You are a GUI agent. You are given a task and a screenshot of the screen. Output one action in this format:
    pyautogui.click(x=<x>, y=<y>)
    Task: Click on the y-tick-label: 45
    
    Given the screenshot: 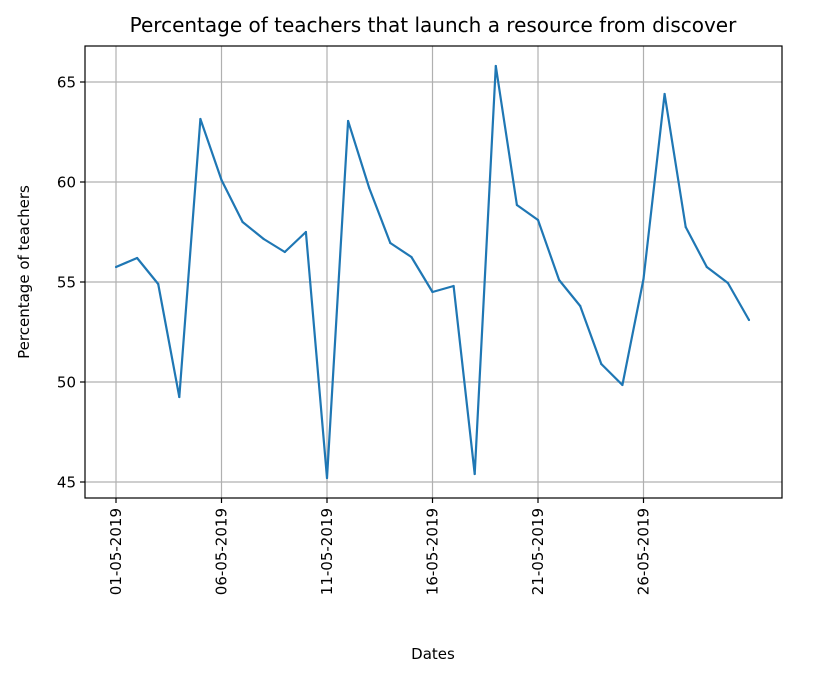 What is the action you would take?
    pyautogui.click(x=66, y=483)
    